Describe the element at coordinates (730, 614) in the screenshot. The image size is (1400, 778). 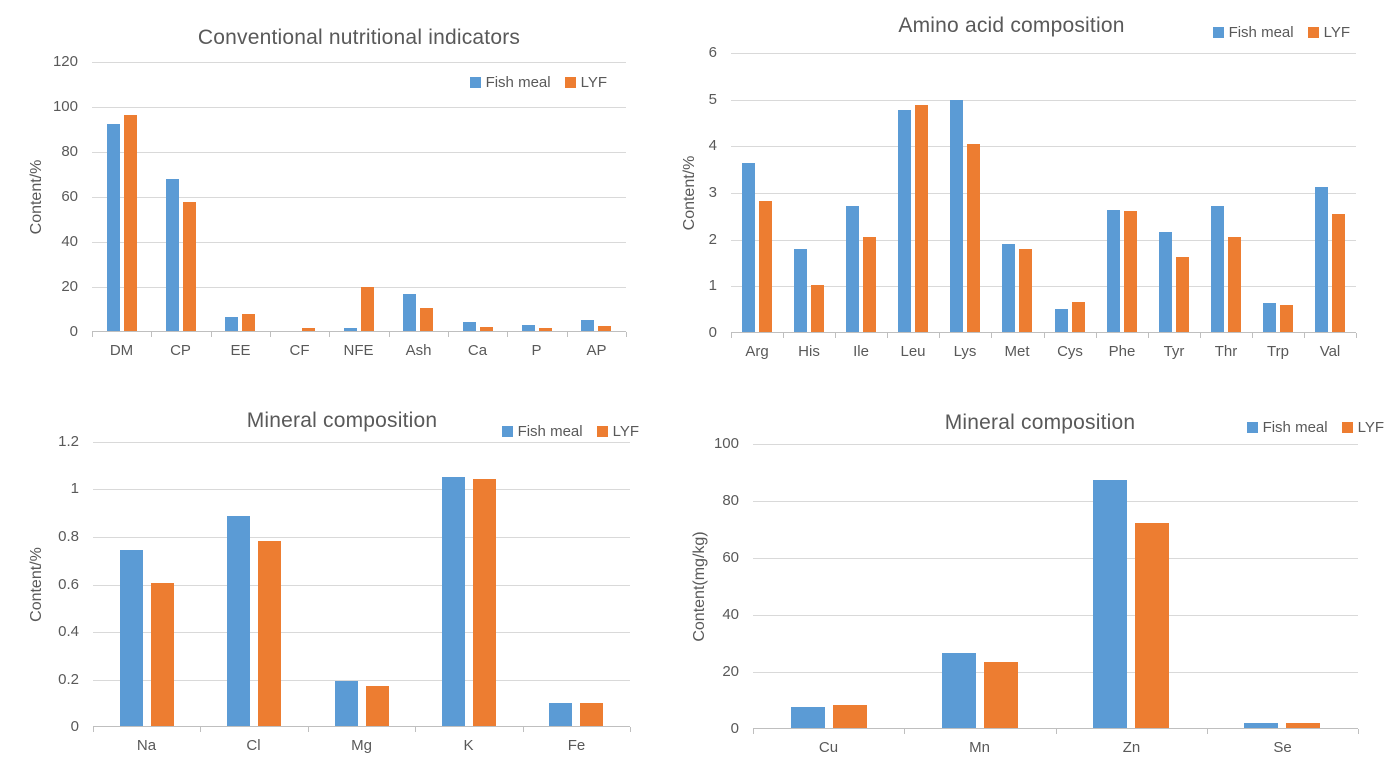
I see `y-tick-label: 40` at that location.